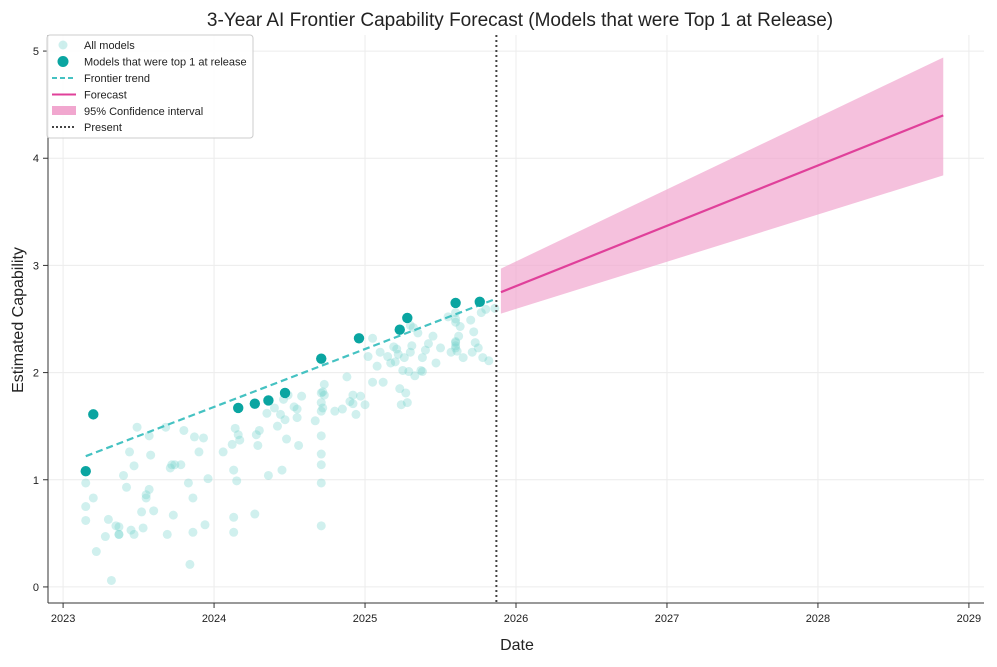  Describe the element at coordinates (36, 374) in the screenshot. I see `y-tick-label: 2` at that location.